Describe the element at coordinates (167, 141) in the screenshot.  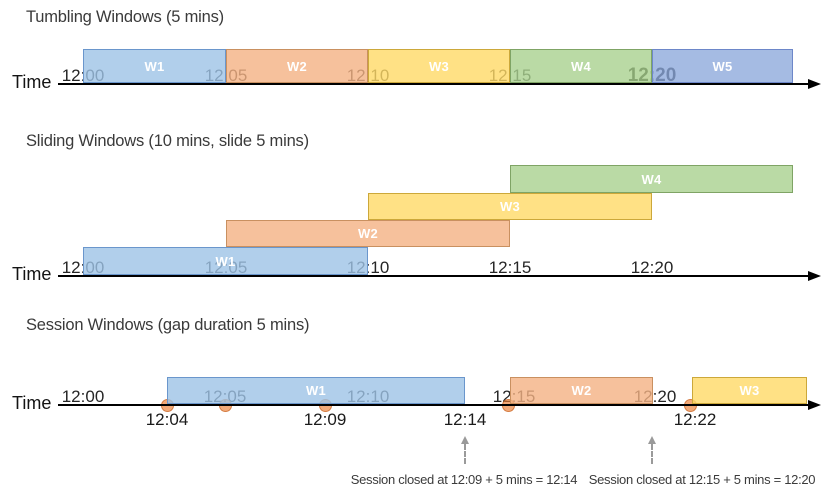
I see `sliding-section-title: Sliding Windows (10 mins, slide 5 mins)` at that location.